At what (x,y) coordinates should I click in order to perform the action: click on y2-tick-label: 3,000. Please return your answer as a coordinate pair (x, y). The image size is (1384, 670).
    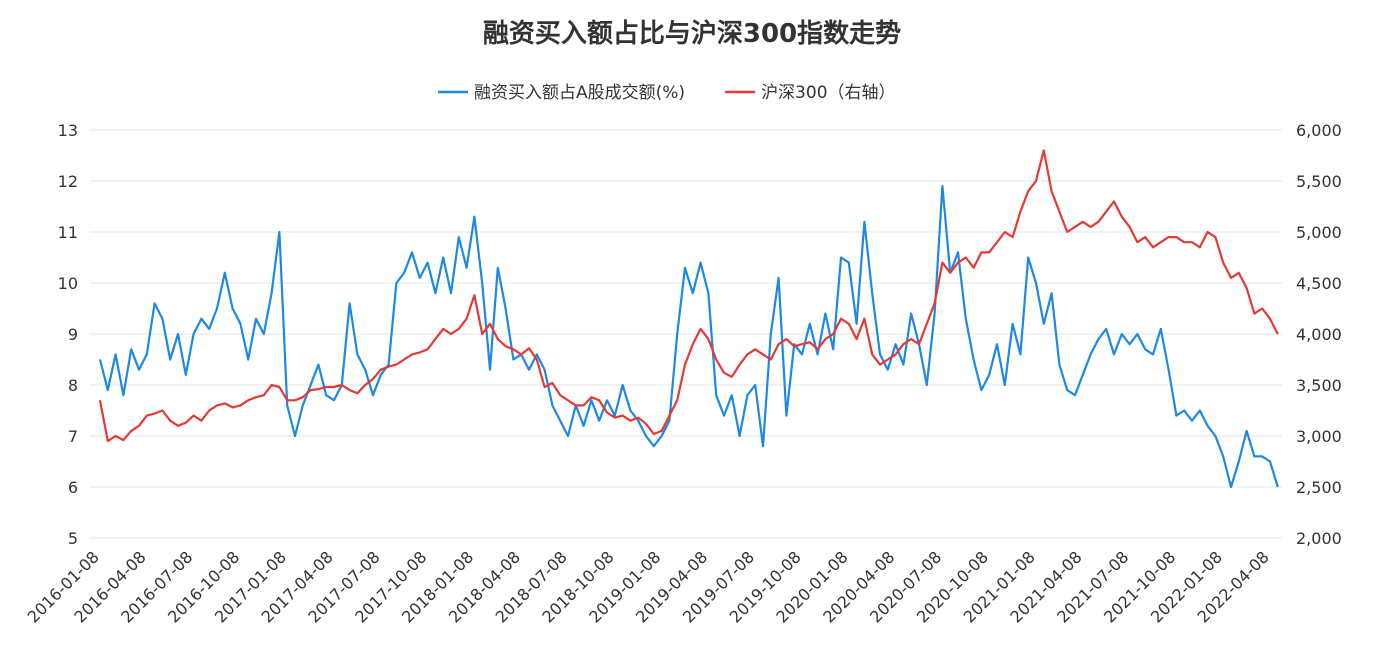
    Looking at the image, I should click on (1319, 436).